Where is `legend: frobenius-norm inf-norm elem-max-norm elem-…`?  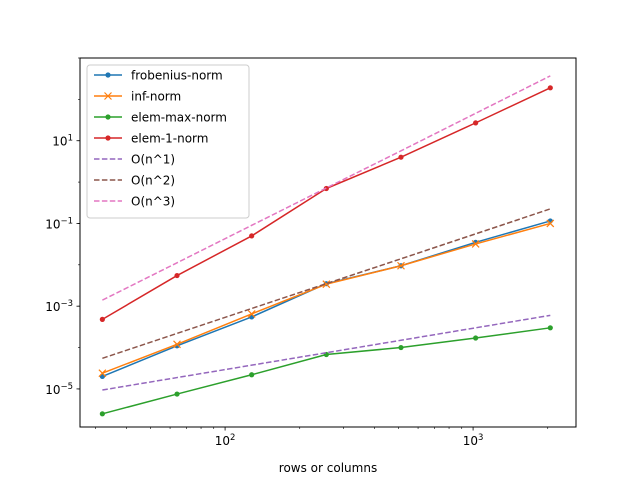 legend: frobenius-norm inf-norm elem-max-norm elem-… is located at coordinates (168, 141).